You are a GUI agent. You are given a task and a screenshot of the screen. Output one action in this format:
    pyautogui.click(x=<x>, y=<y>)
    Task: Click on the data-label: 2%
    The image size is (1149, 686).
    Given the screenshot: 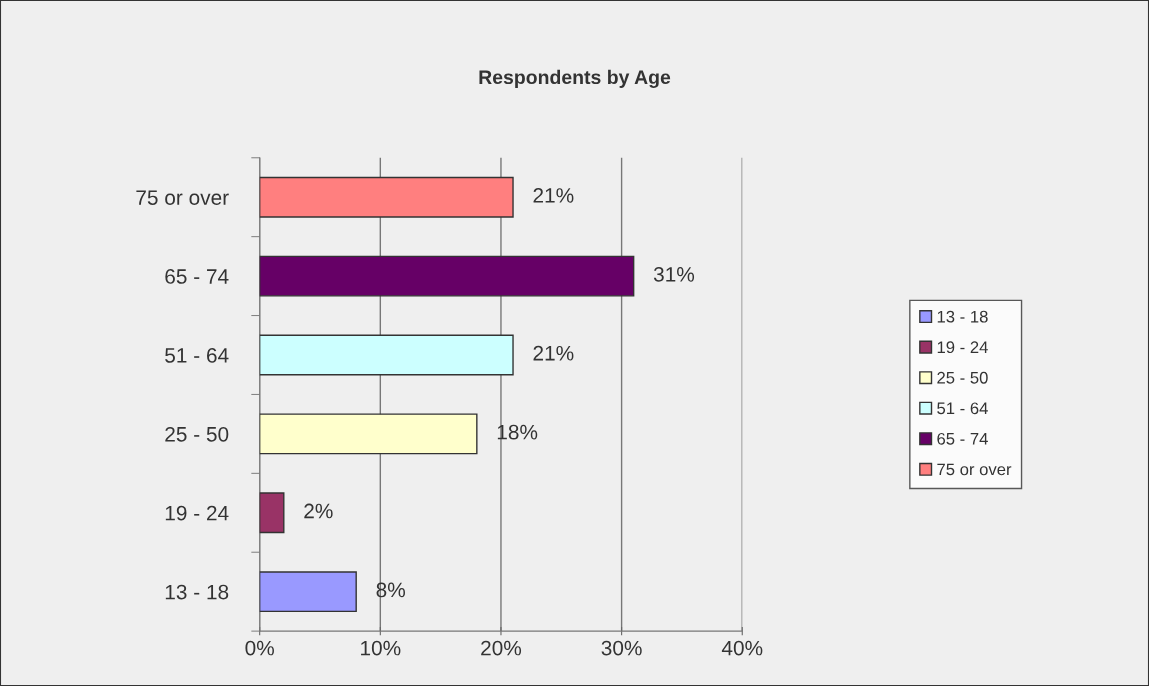 What is the action you would take?
    pyautogui.click(x=318, y=511)
    